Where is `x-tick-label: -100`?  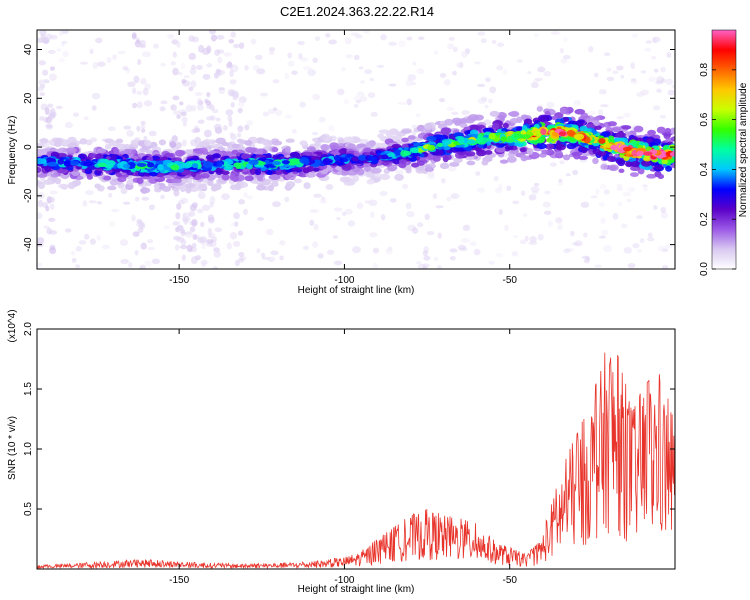
x-tick-label: -100 is located at coordinates (344, 580).